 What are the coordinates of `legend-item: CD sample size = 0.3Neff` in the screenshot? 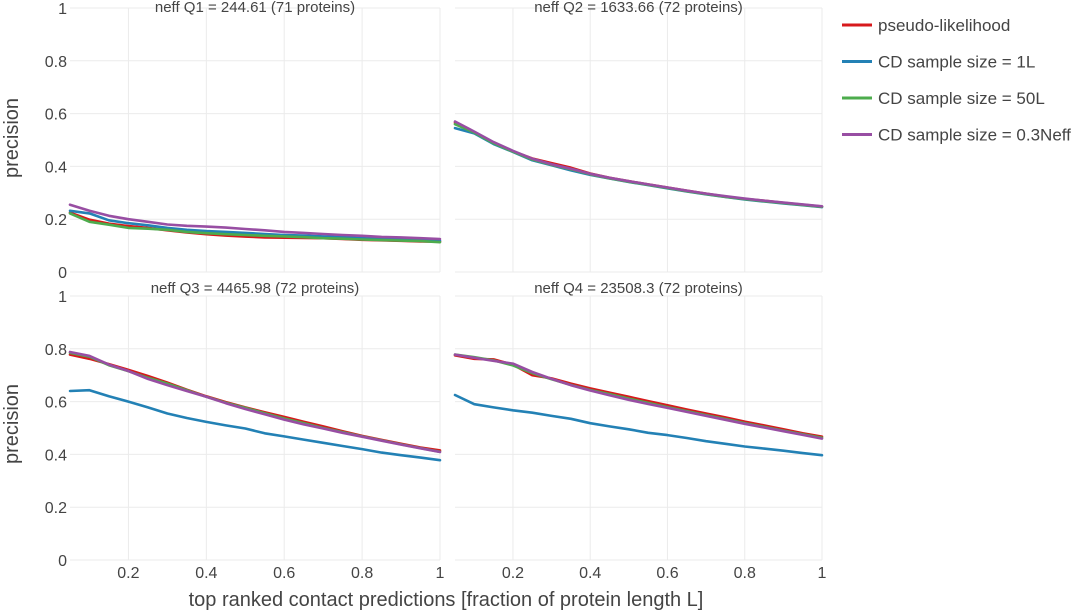 It's located at (956, 135).